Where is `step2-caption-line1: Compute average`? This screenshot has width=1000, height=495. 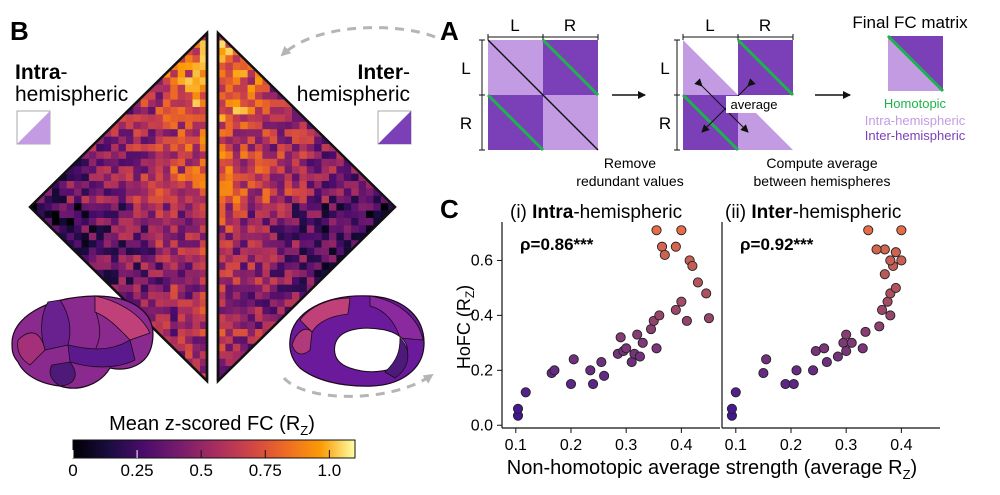 step2-caption-line1: Compute average is located at coordinates (822, 163).